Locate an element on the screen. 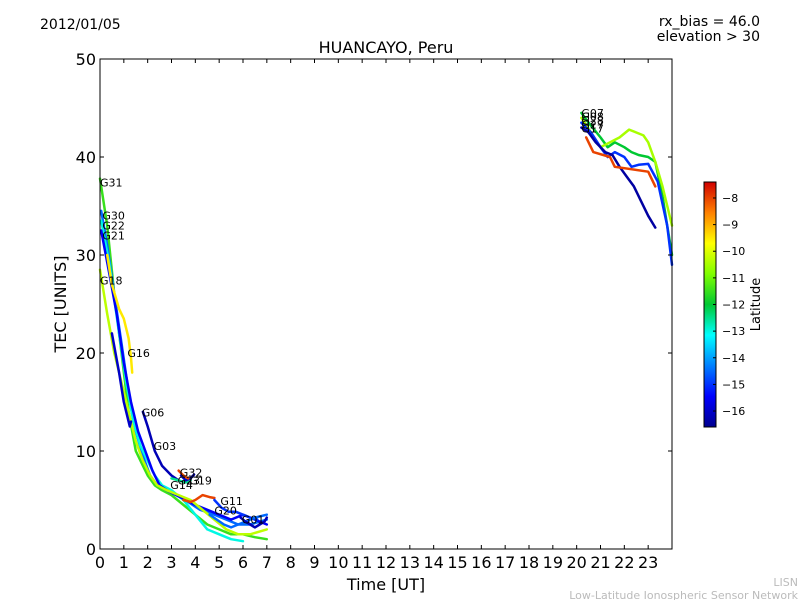 This screenshot has width=800, height=600. series-label-g14: G14 is located at coordinates (181, 485).